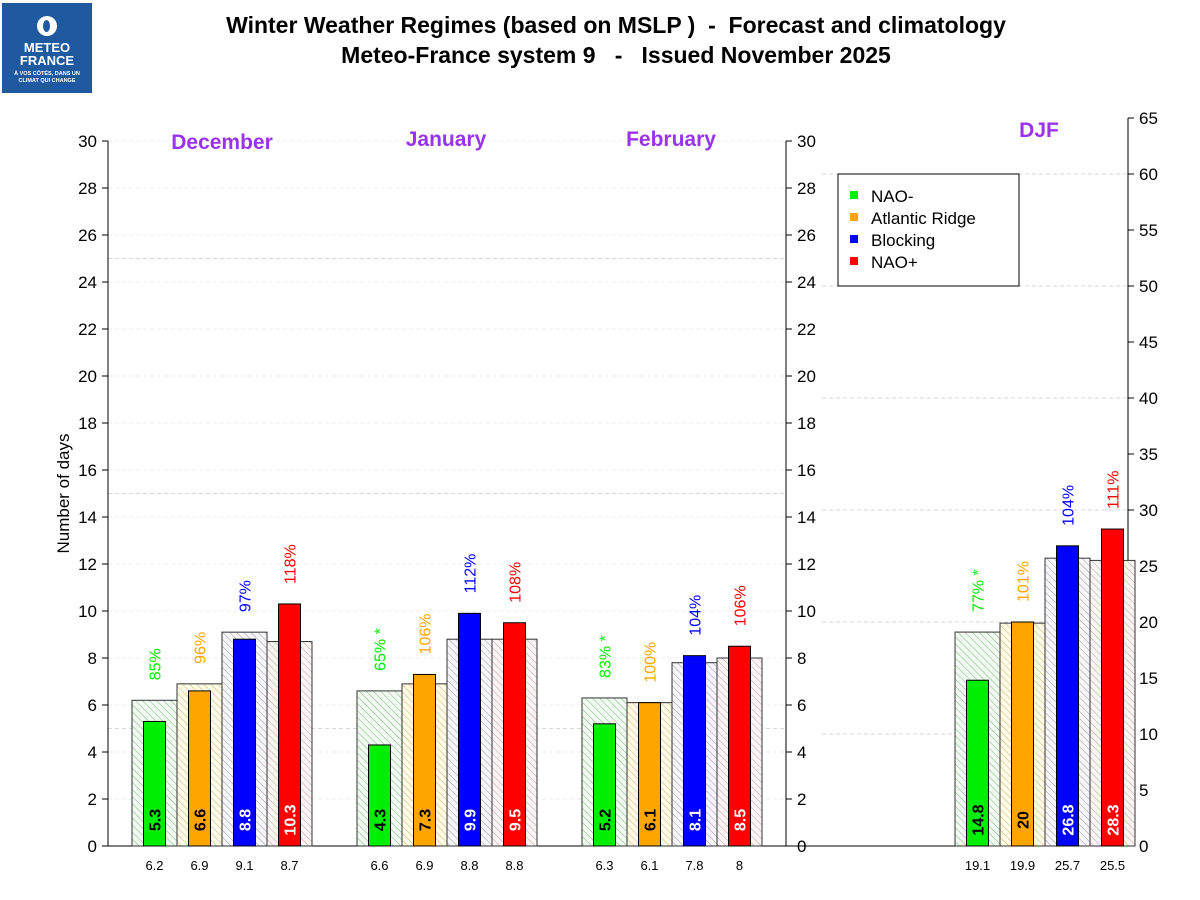  What do you see at coordinates (1148, 454) in the screenshot?
I see `right-tick-label: 35` at bounding box center [1148, 454].